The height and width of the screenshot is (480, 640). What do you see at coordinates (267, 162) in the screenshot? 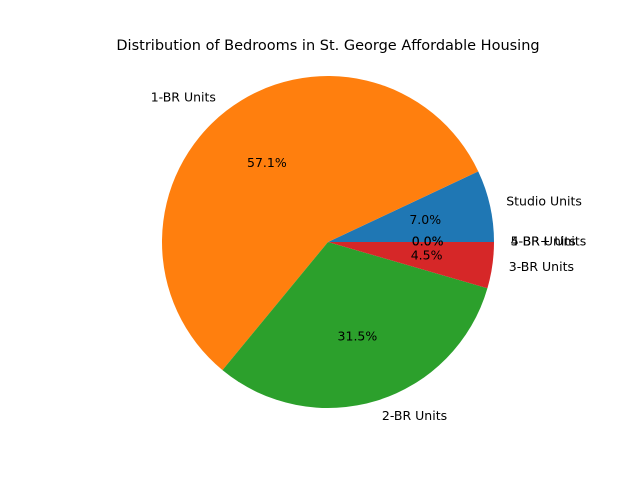
I see `percent-label-1-br-units: 57.1%` at bounding box center [267, 162].